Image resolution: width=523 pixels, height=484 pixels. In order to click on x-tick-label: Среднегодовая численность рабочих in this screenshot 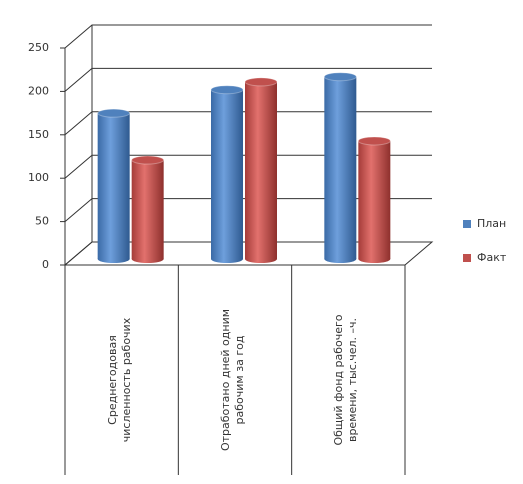, I will do `click(119, 380)`.